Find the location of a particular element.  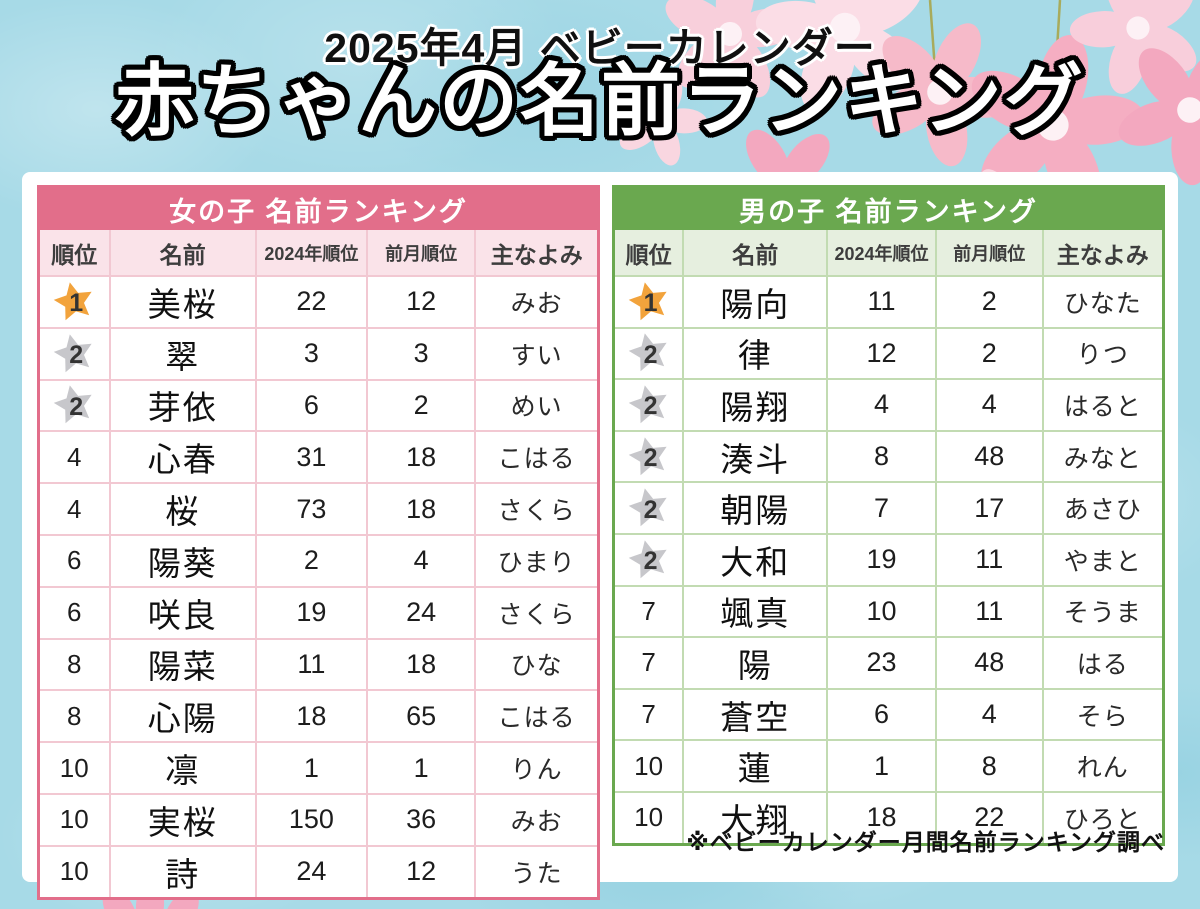

name-cell: 蓮 is located at coordinates (754, 766).